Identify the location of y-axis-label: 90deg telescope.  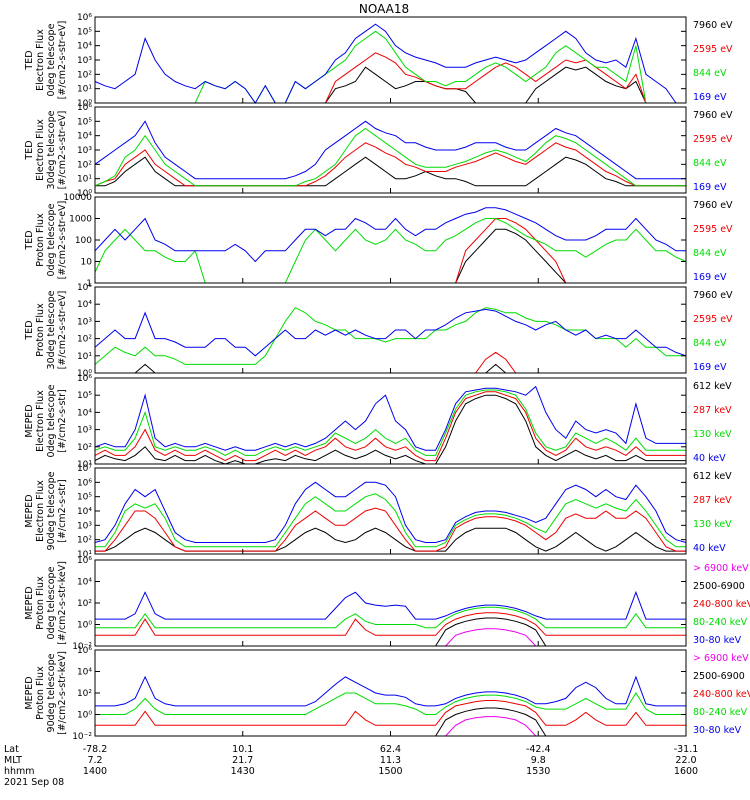
(51, 692).